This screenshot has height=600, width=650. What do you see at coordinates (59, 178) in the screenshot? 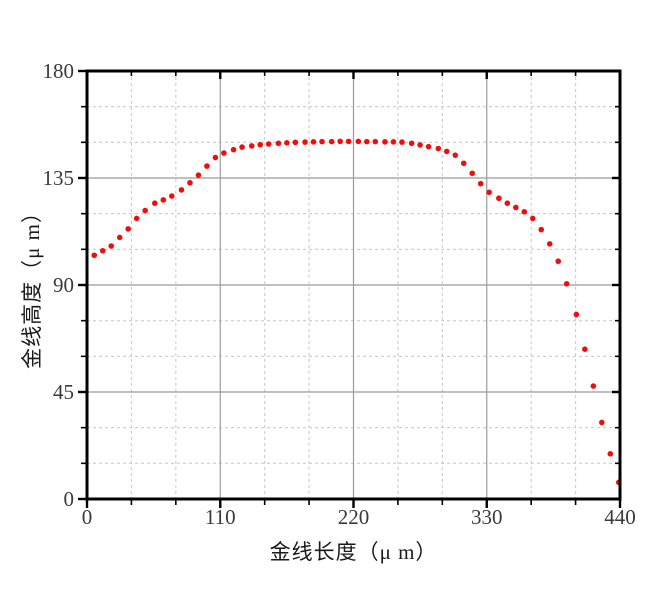
I see `y-tick-label: 135` at bounding box center [59, 178].